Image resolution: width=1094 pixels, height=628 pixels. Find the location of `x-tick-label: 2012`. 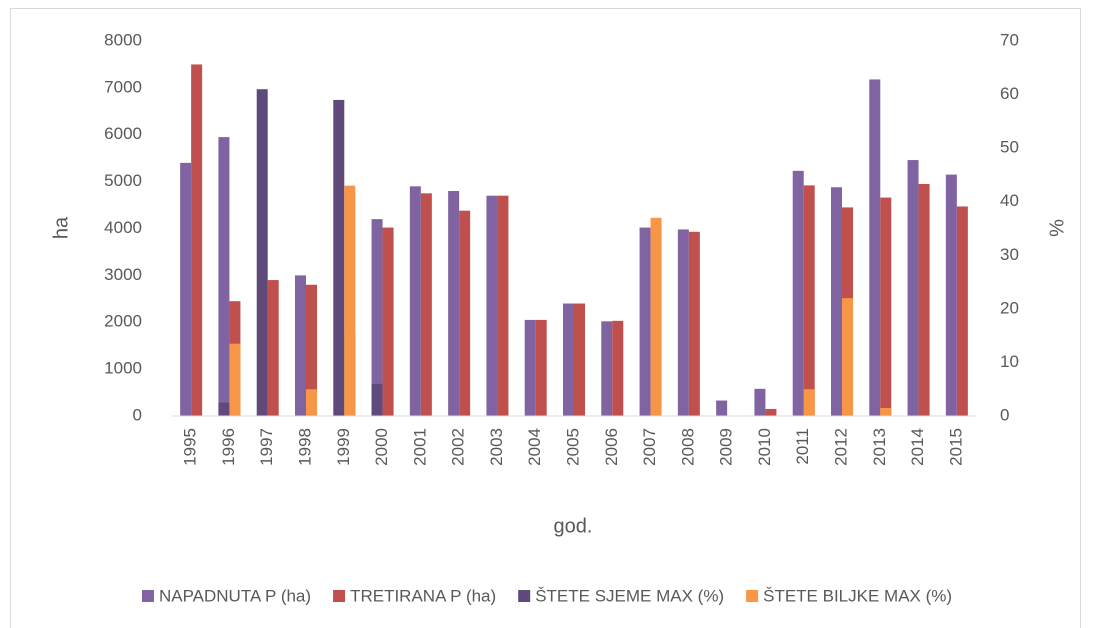

x-tick-label: 2012 is located at coordinates (840, 447).